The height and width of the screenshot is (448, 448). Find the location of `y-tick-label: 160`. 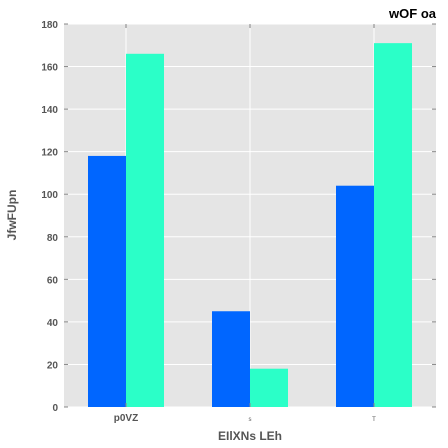

y-tick-label: 160 is located at coordinates (49, 68).